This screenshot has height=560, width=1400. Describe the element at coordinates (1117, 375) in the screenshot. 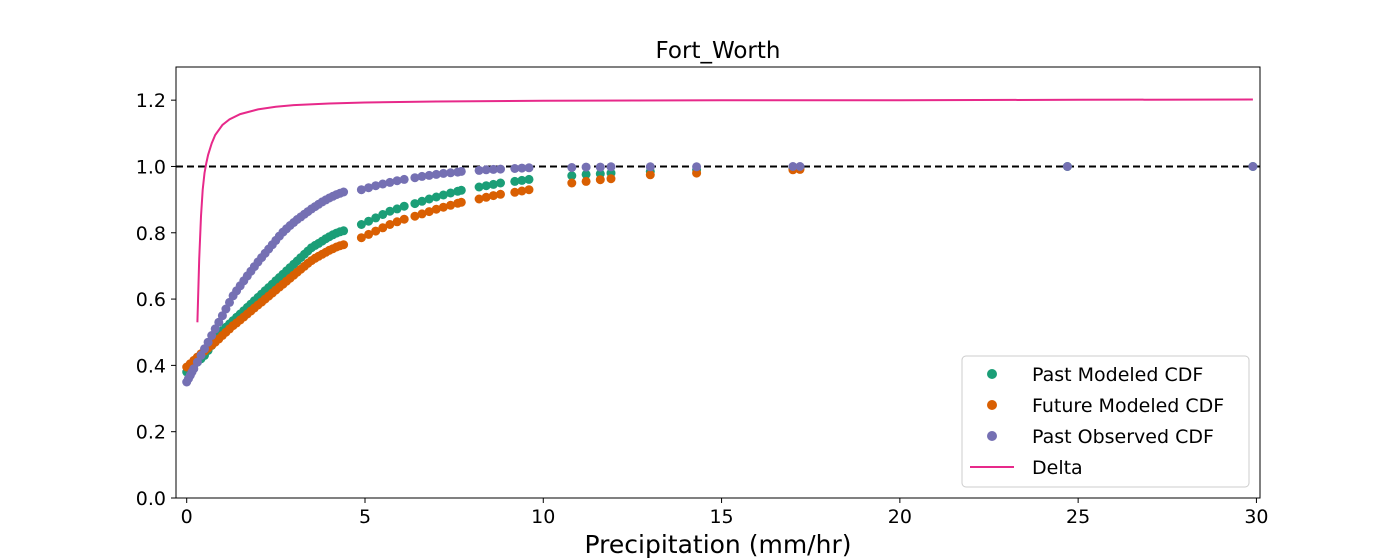

I see `legend-label: Past Modeled CDF` at that location.